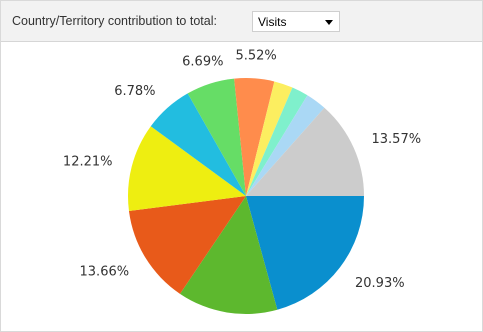 The height and width of the screenshot is (332, 483). What do you see at coordinates (329, 22) in the screenshot?
I see `chevron-down-icon` at bounding box center [329, 22].